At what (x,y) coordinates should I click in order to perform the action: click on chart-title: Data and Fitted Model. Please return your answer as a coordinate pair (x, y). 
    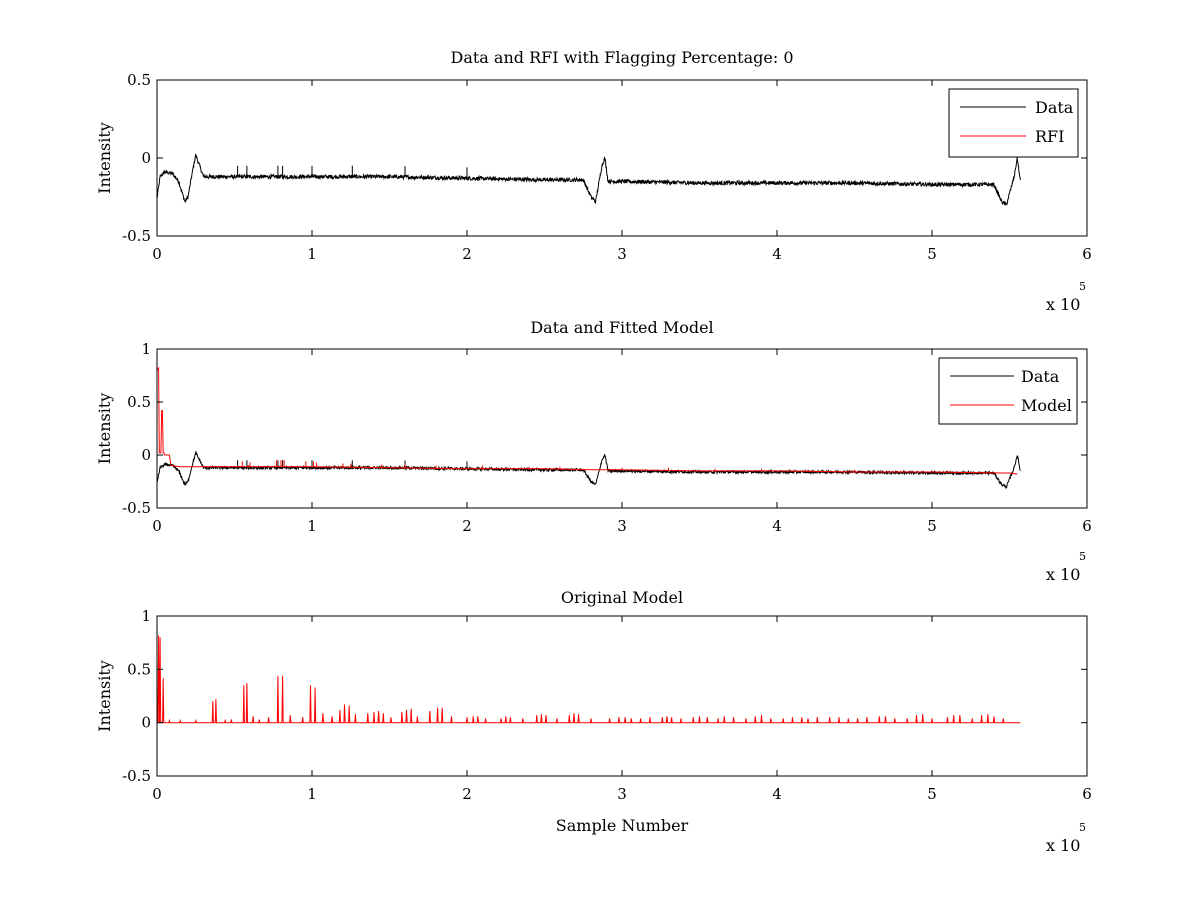
    Looking at the image, I should click on (621, 327).